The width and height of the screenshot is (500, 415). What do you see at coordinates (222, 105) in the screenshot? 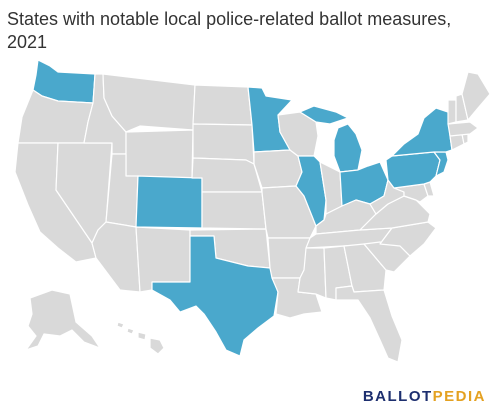
I see `state-north-dakota` at bounding box center [222, 105].